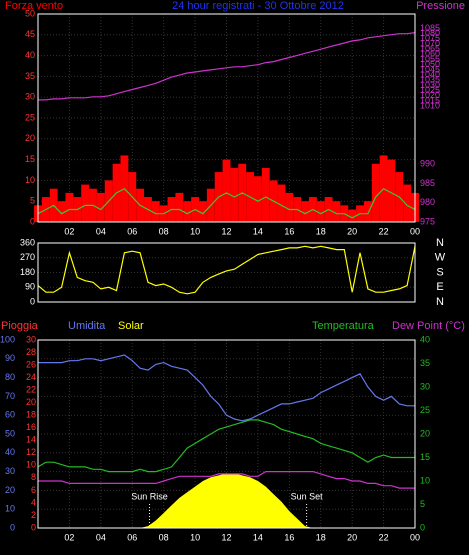 The width and height of the screenshot is (469, 555). Describe the element at coordinates (30, 13) in the screenshot. I see `y-tick-label: 50` at that location.